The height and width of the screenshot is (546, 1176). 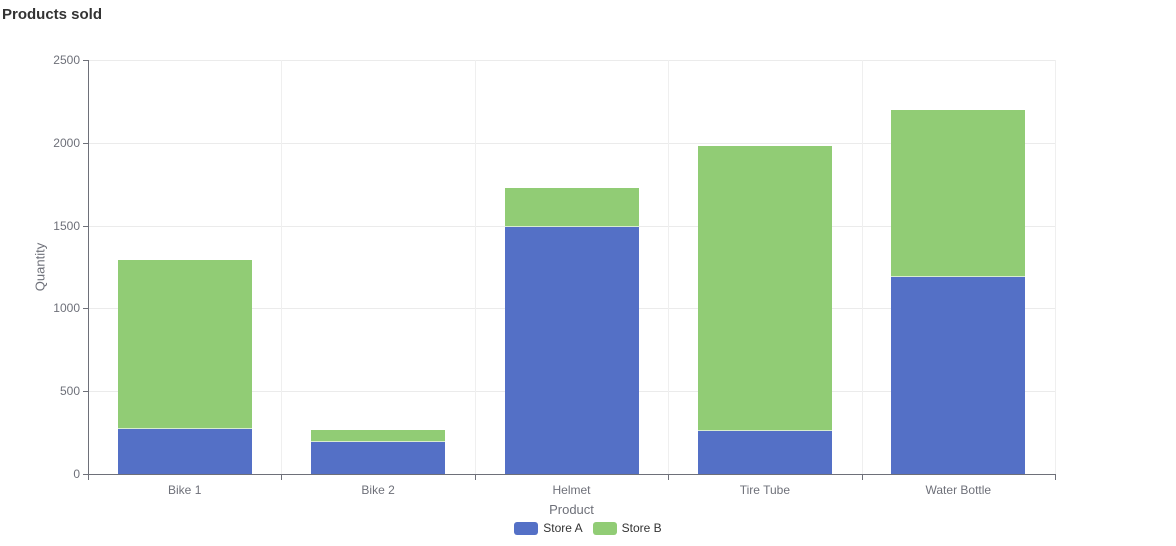 I want to click on y-tick-label: 500, so click(x=69, y=391).